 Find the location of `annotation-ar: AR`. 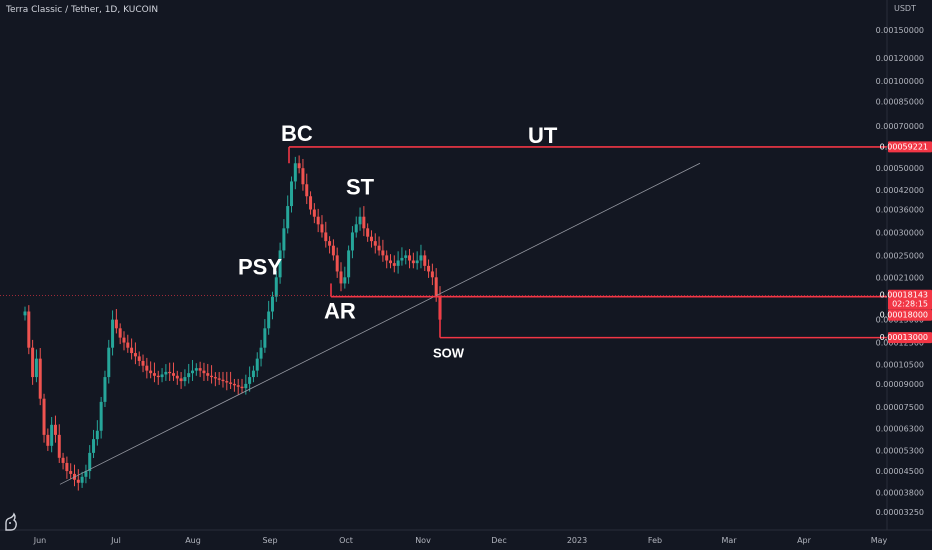

annotation-ar: AR is located at coordinates (340, 311).